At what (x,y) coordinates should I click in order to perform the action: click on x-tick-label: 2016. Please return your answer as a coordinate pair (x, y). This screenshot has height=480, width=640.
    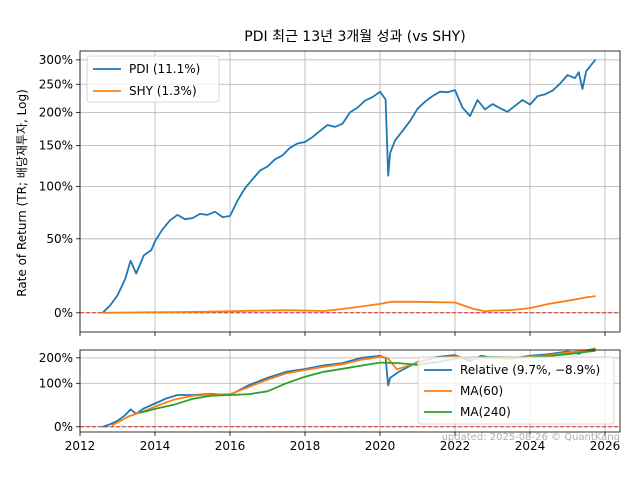
    Looking at the image, I should click on (230, 446).